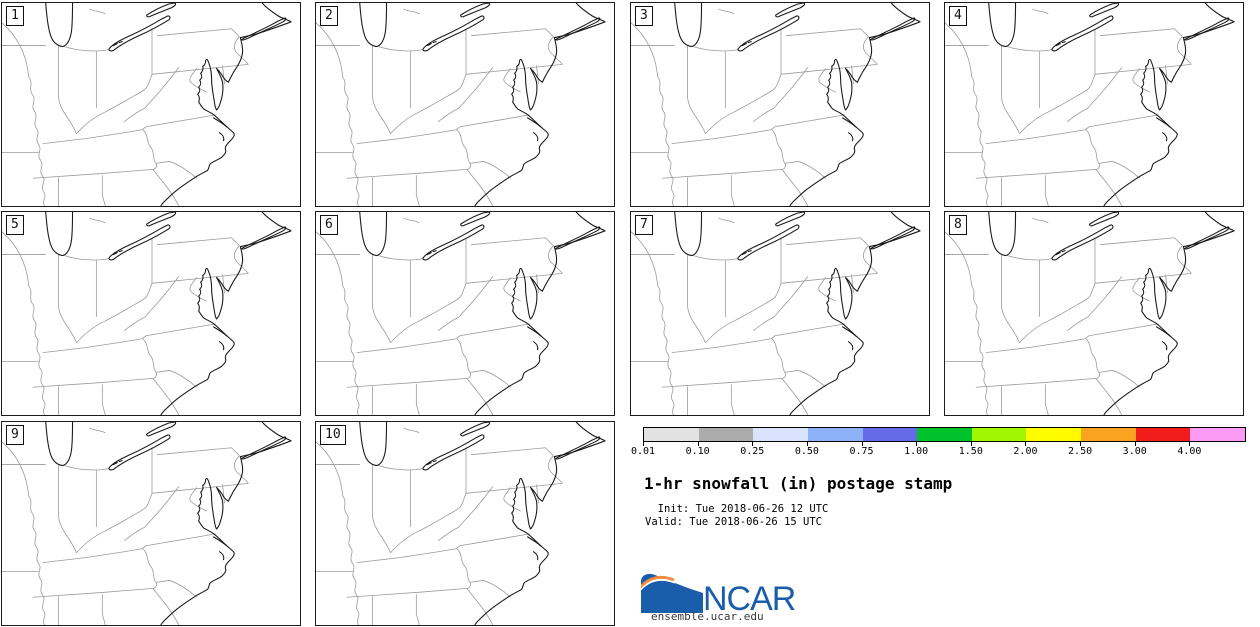 The image size is (1260, 627). I want to click on colorbar-tick-label: 0.25, so click(752, 451).